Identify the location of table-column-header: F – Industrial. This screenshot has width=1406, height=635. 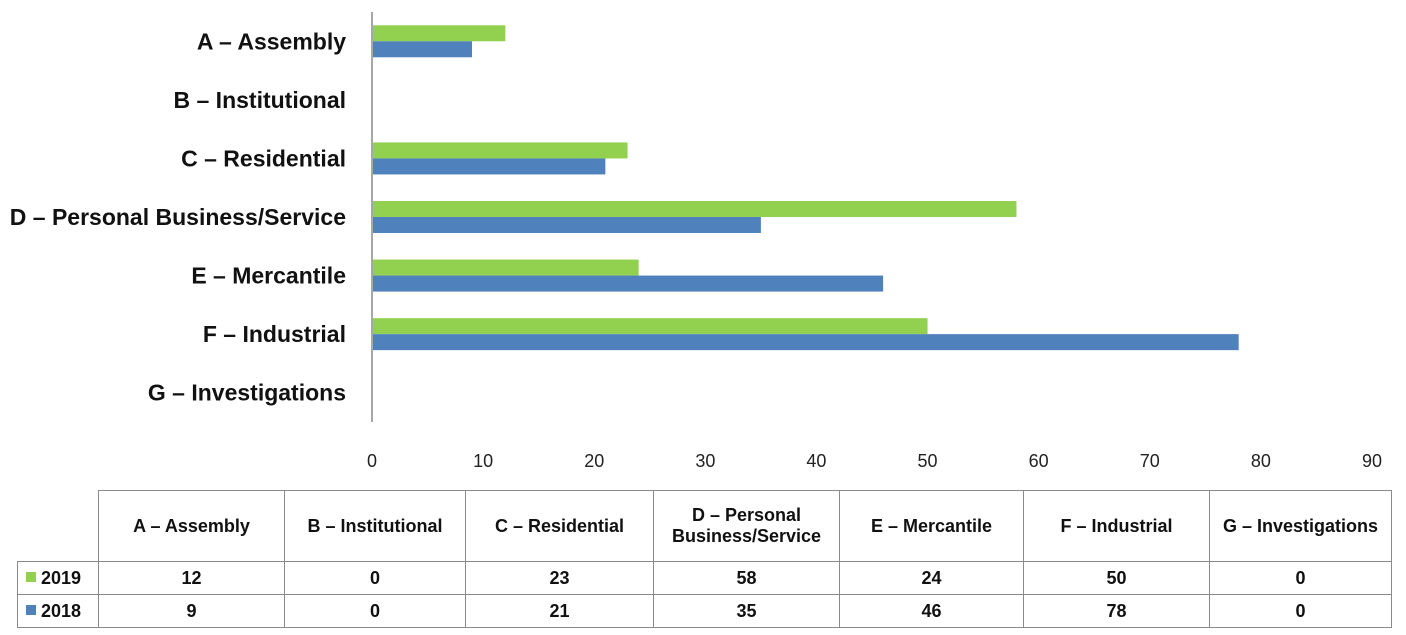
(1116, 526).